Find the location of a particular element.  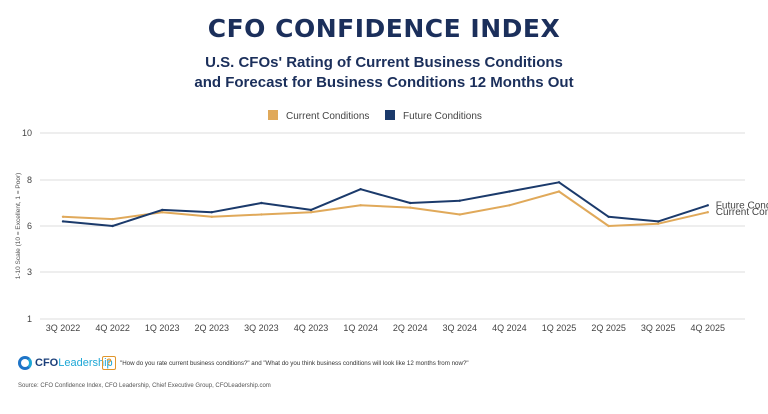

y-tick-label: 8 is located at coordinates (29, 180).